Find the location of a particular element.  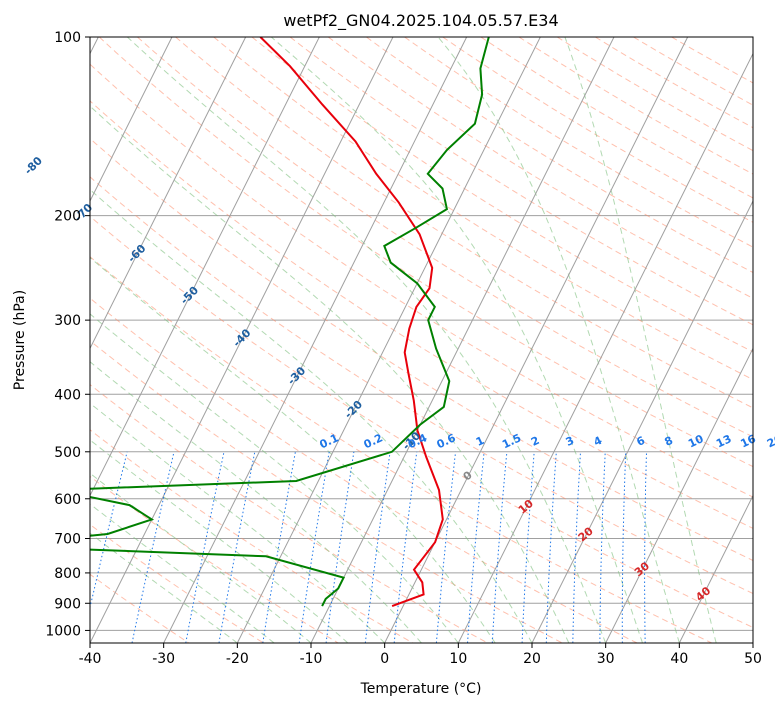

wetbulb-label: 40 is located at coordinates (703, 594).